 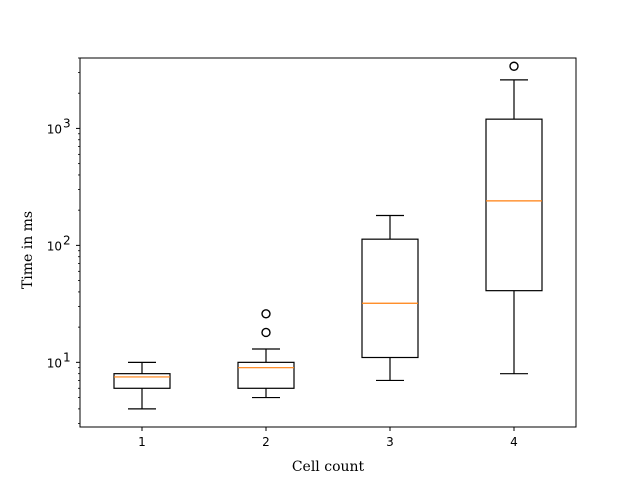 I want to click on y-axis-label: Time in ms, so click(x=28, y=250).